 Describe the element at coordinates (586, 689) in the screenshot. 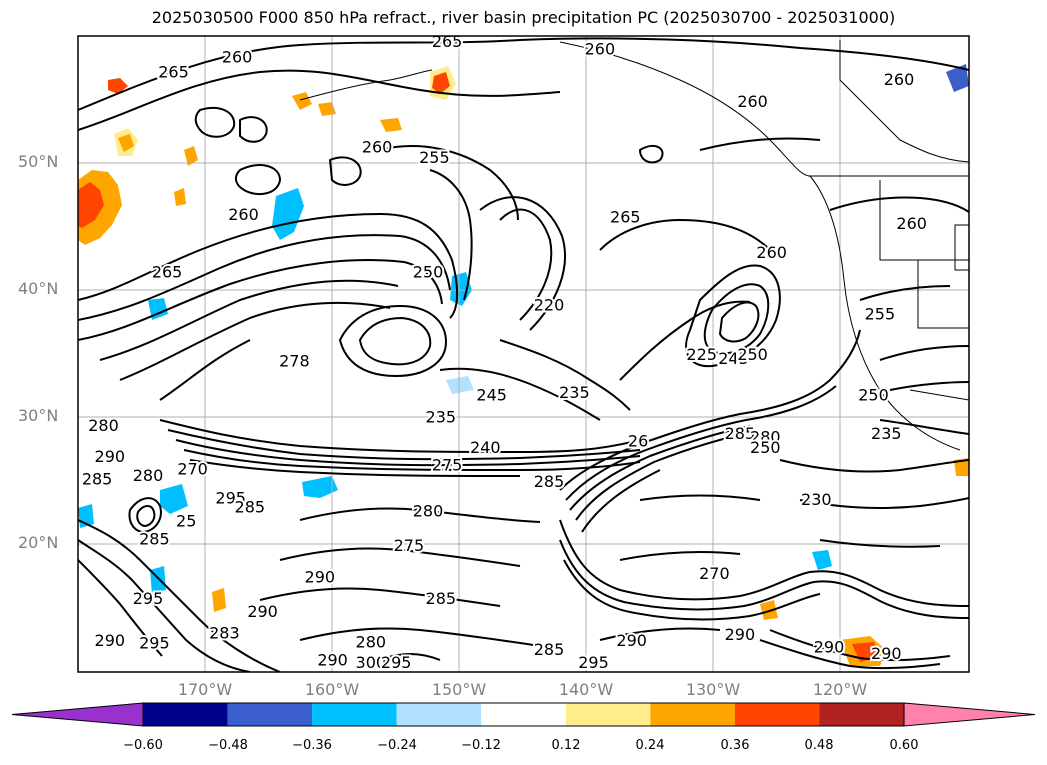

I see `lon-label-140w: 140°W` at that location.